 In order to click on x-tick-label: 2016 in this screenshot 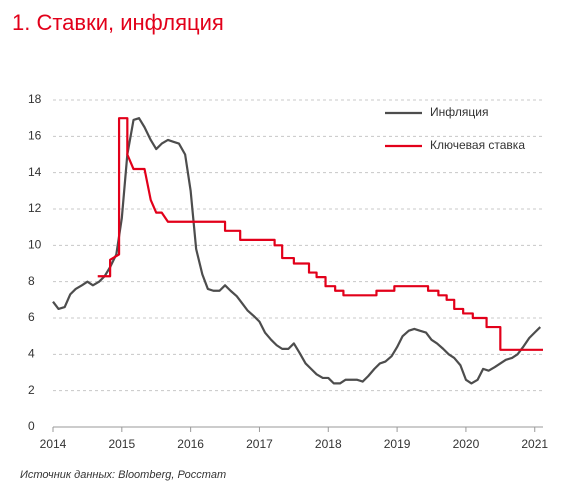, I will do `click(190, 444)`.